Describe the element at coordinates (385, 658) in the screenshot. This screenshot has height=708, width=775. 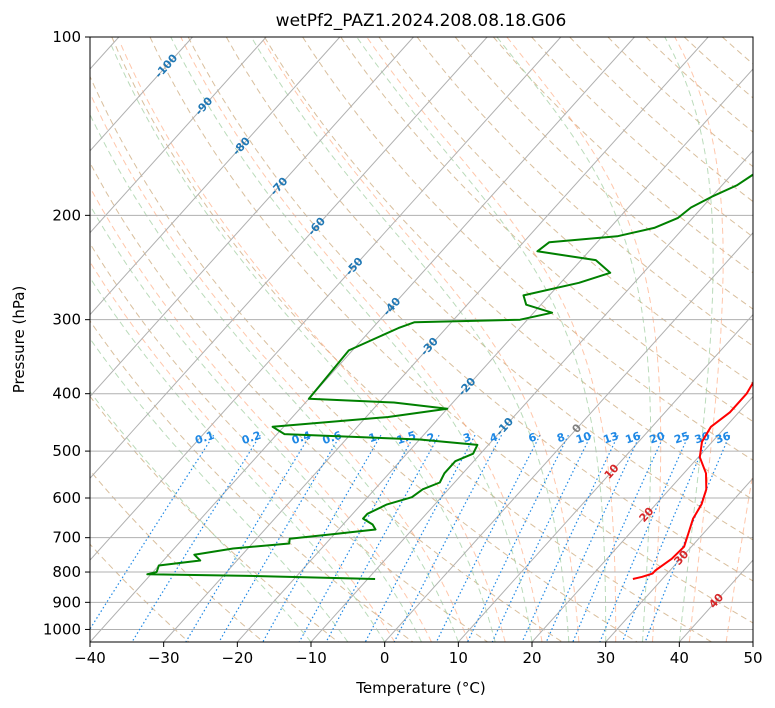
I see `x-tick-label: 0` at that location.